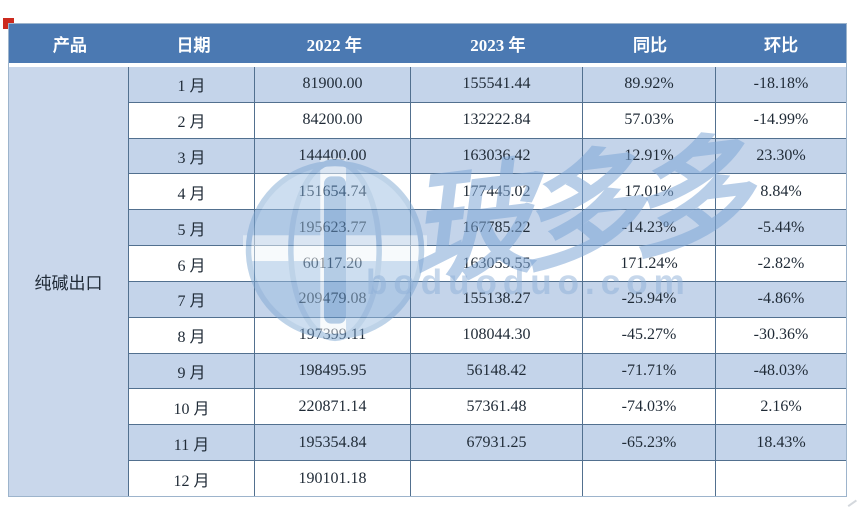 Image resolution: width=864 pixels, height=521 pixels. I want to click on mom-cell: -4.86%, so click(781, 299).